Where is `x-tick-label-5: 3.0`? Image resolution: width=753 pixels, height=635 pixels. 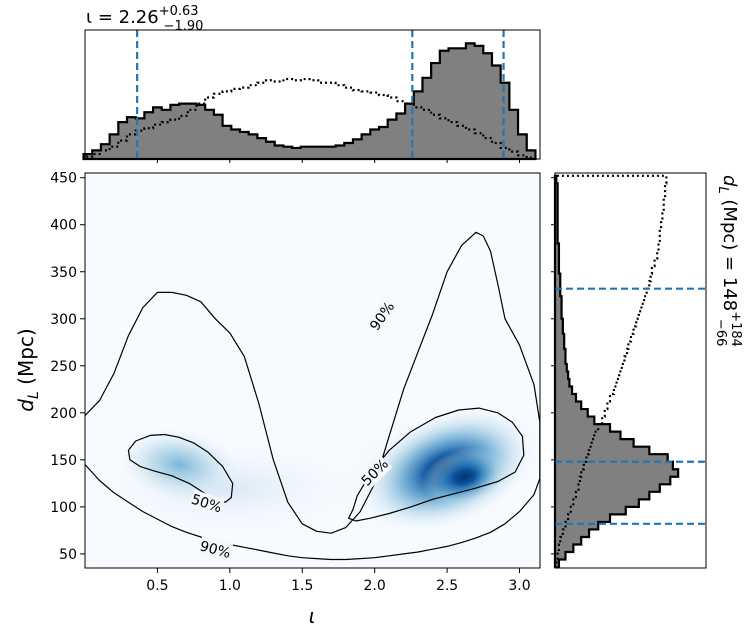 x-tick-label-5: 3.0 is located at coordinates (519, 586).